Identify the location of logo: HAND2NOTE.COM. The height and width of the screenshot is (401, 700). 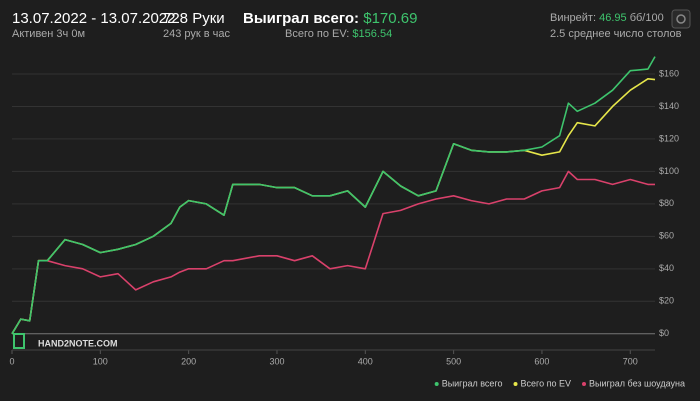
(78, 343).